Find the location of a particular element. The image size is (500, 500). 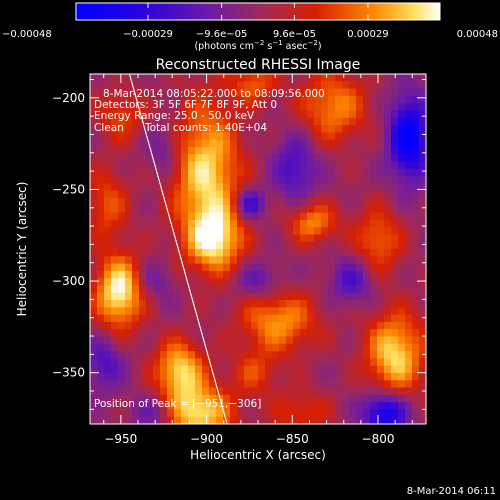

y-tick-label: −300 is located at coordinates (68, 281).